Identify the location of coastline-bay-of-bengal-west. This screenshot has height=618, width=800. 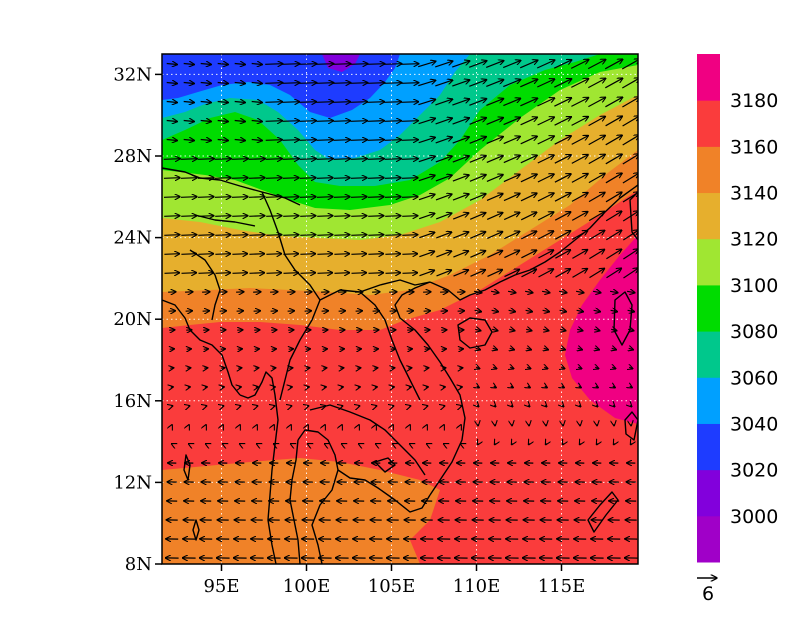
(201, 347).